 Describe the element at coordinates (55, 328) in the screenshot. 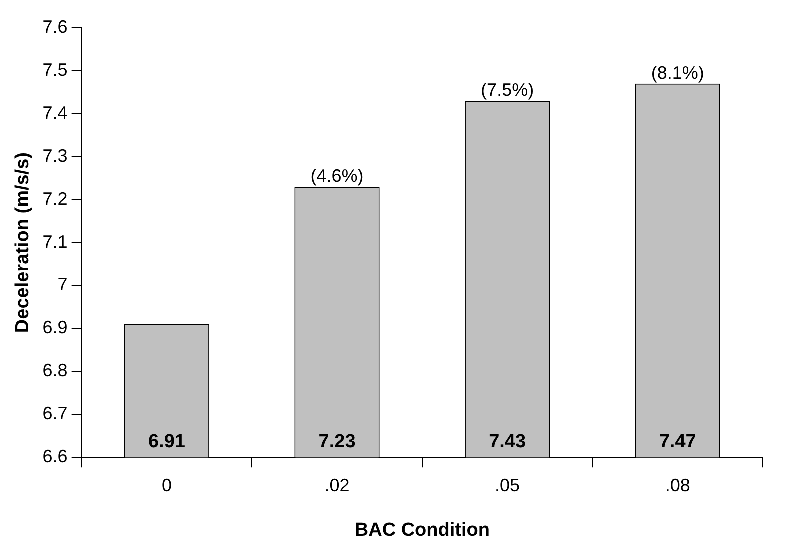

I see `y-tick-label: 6.9` at that location.